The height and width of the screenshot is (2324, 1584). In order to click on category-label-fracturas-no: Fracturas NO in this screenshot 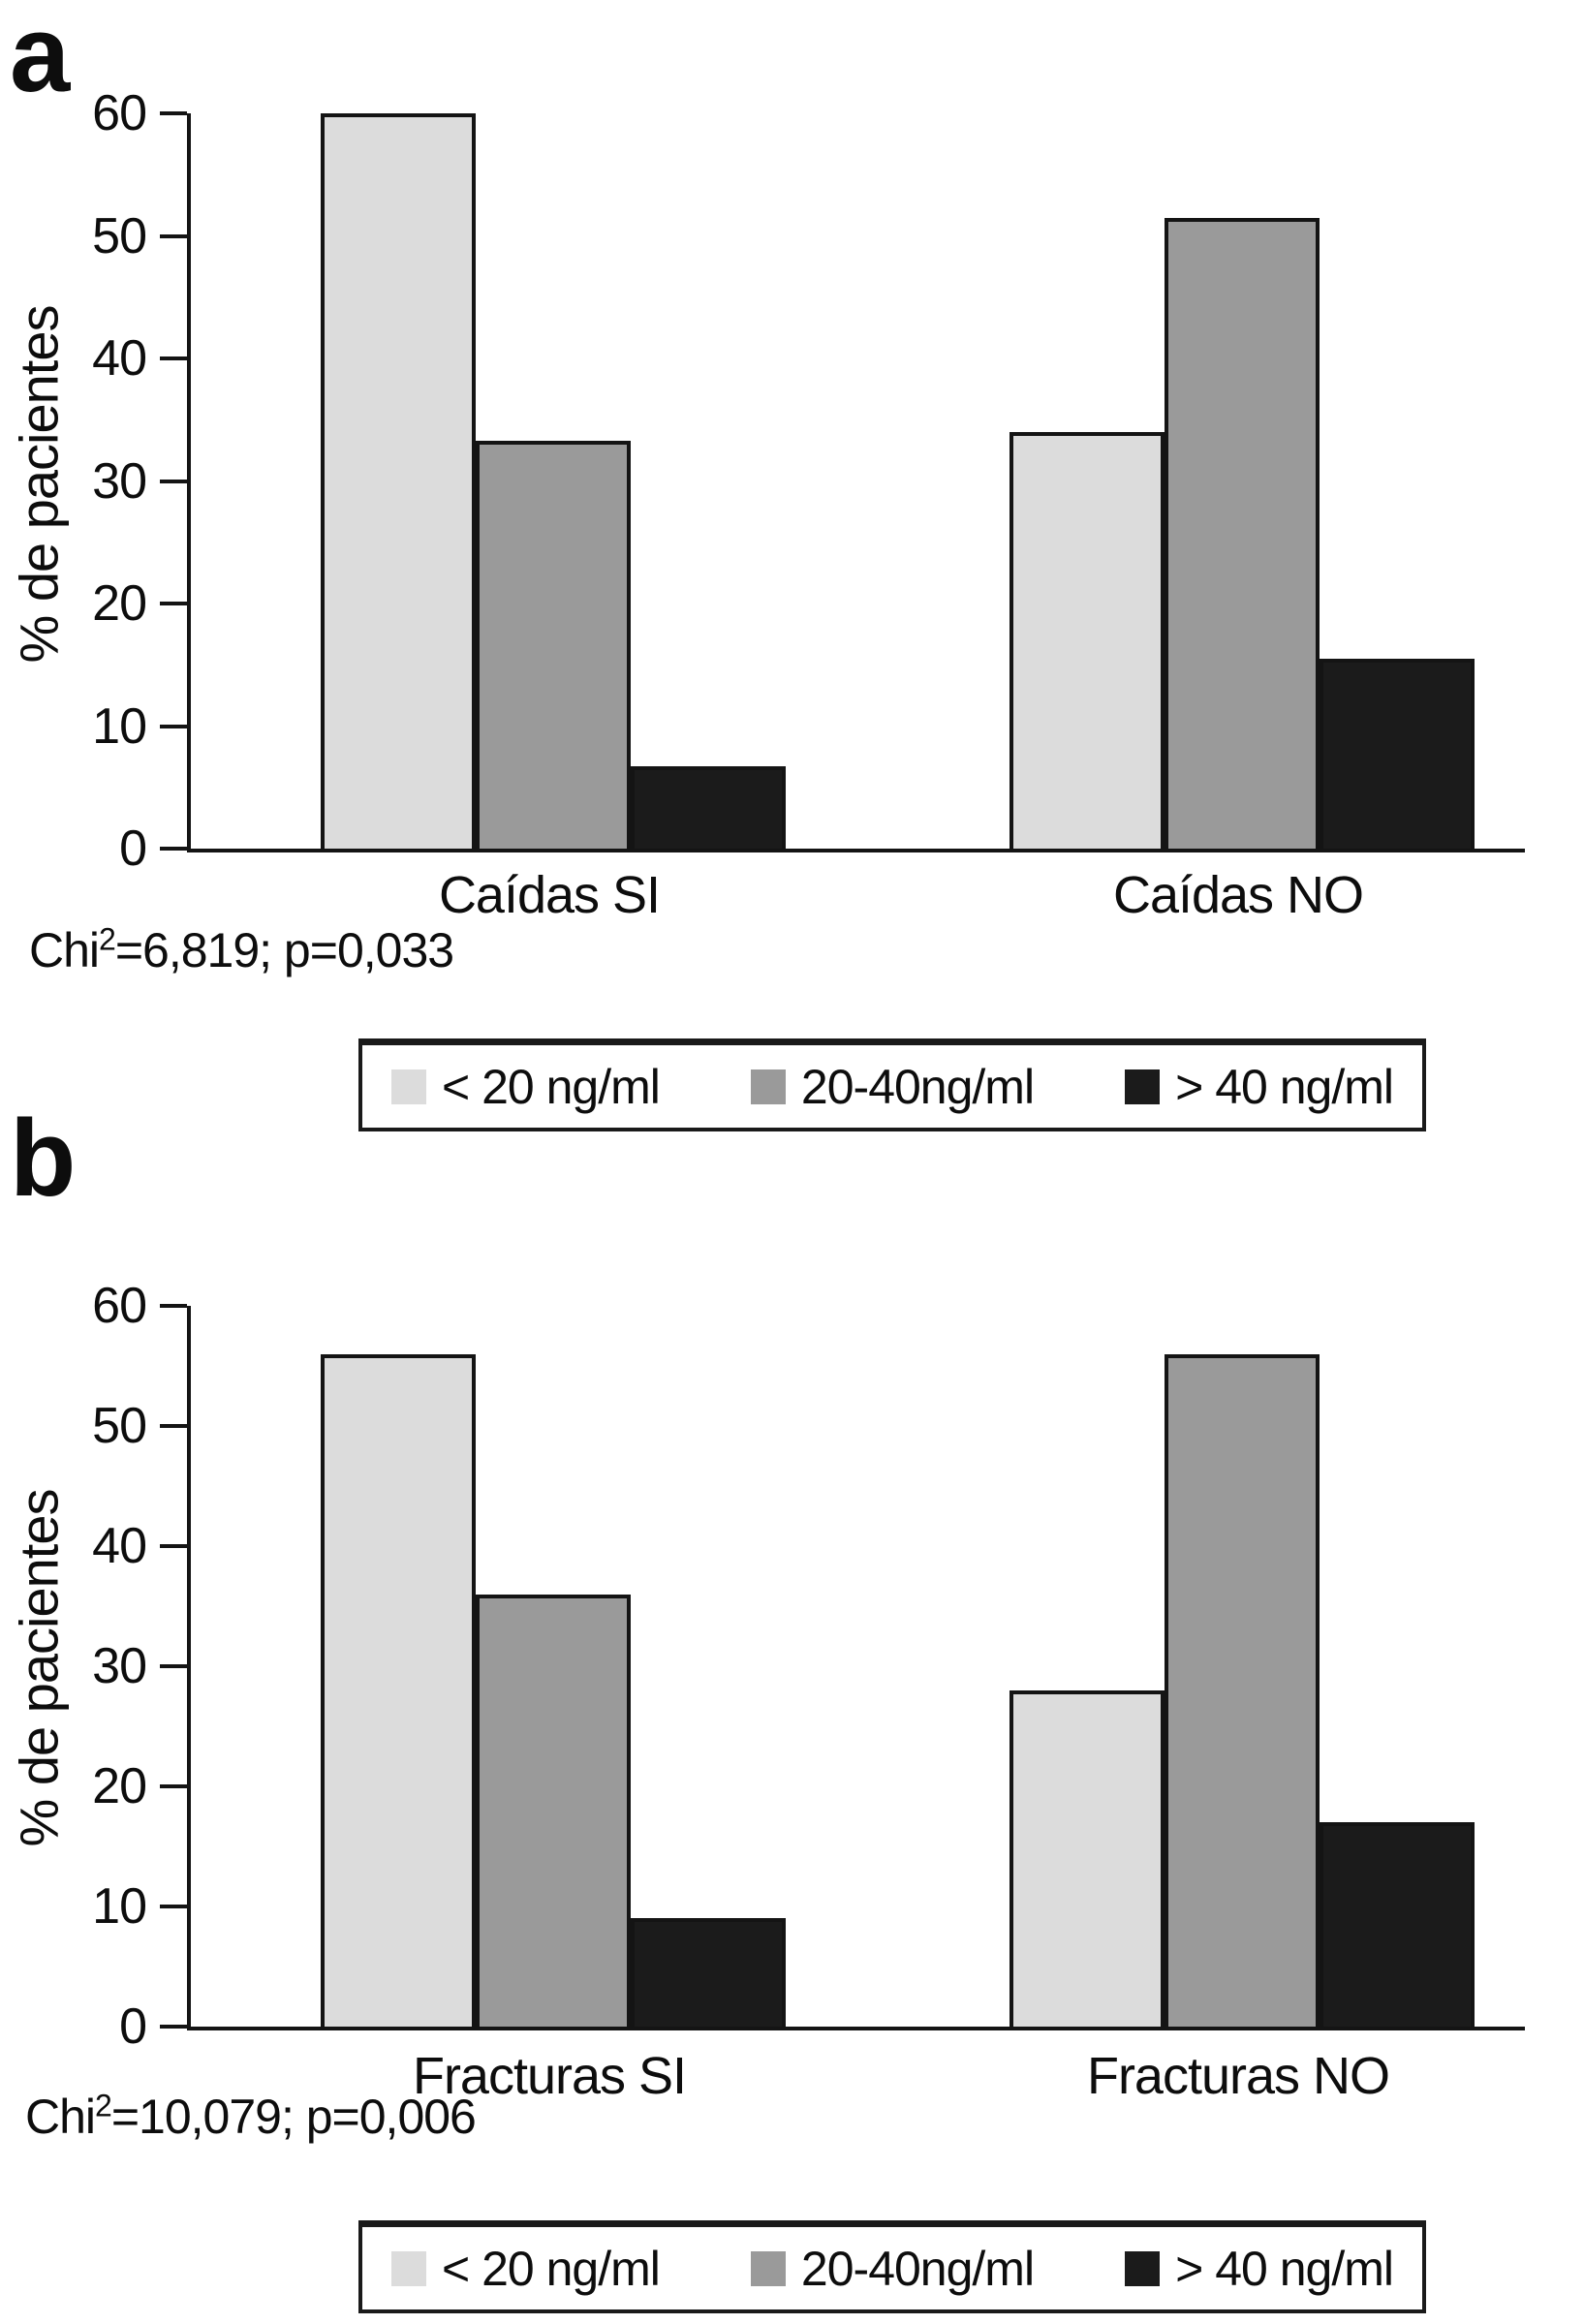, I will do `click(1238, 2076)`.